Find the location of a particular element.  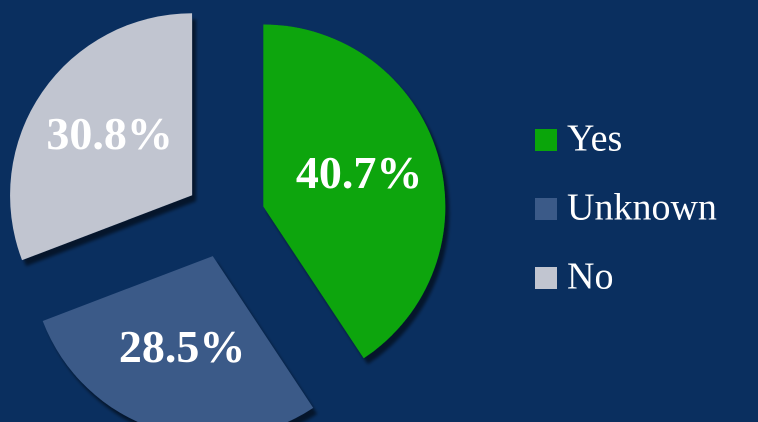

legend-label: No is located at coordinates (590, 277).